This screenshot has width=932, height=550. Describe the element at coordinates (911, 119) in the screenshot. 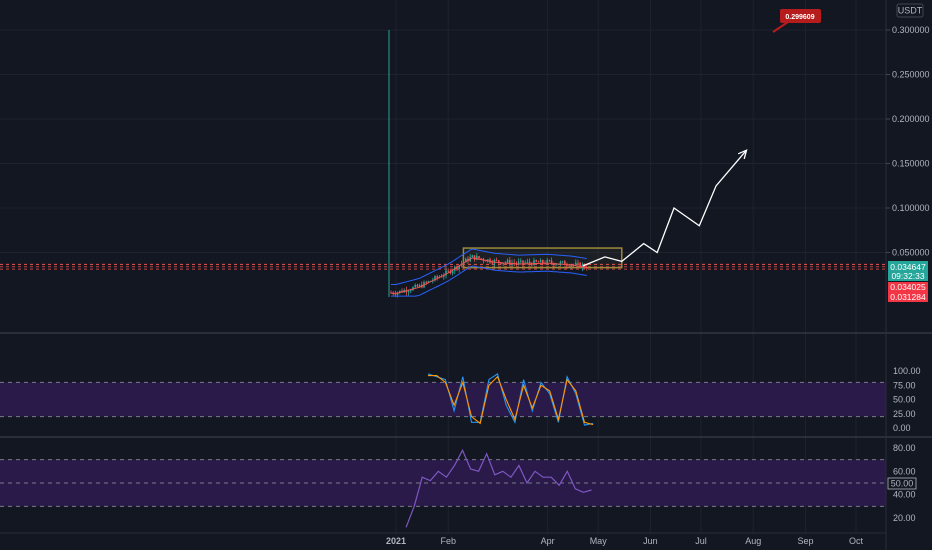

I see `price-tick-label: 0.200000` at that location.